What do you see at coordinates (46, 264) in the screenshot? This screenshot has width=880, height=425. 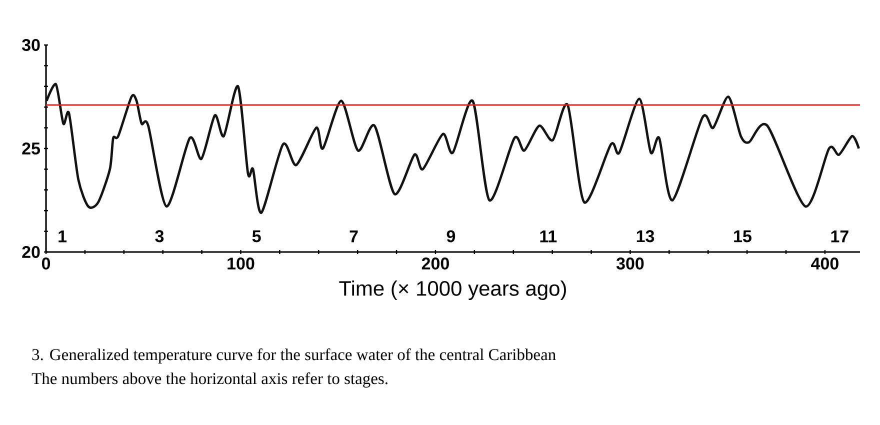 I see `x-tick-label: 0` at bounding box center [46, 264].